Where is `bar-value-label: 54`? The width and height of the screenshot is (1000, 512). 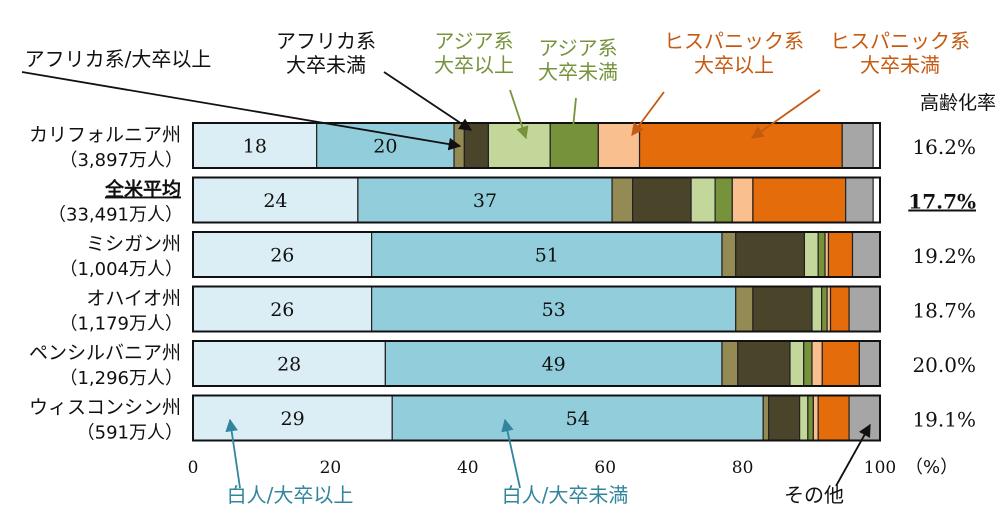
bar-value-label: 54 is located at coordinates (578, 419).